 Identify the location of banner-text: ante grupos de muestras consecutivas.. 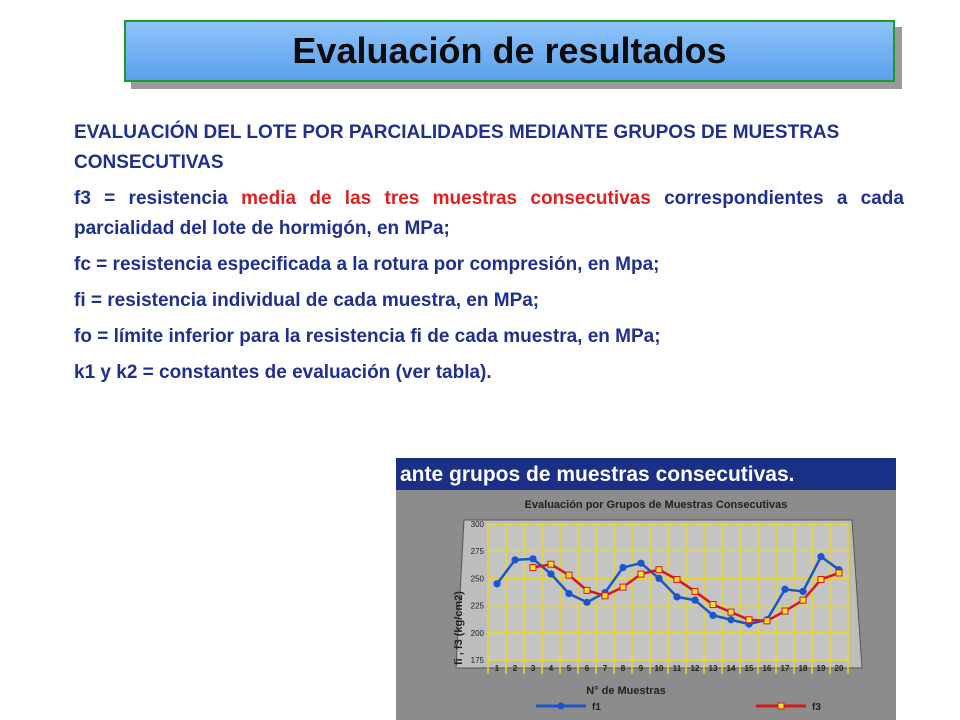
(597, 474).